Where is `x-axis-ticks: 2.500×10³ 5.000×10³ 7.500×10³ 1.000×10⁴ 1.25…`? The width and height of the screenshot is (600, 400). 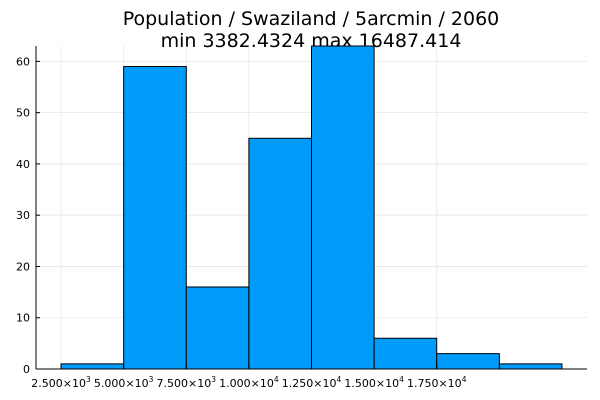 x-axis-ticks: 2.500×10³ 5.000×10³ 7.500×10³ 1.000×10⁴ 1.25… is located at coordinates (249, 377).